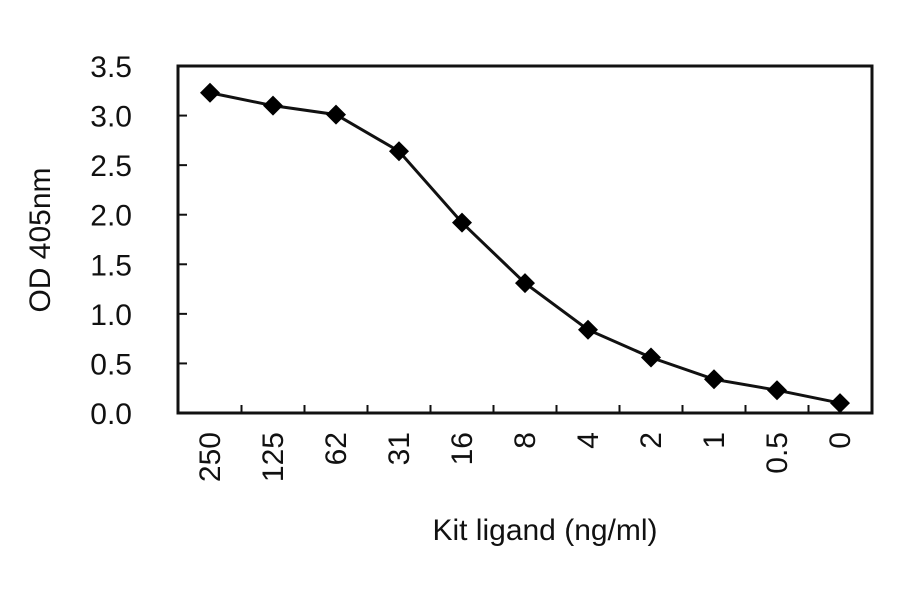 Image resolution: width=900 pixels, height=594 pixels. I want to click on x-tick-label: 2, so click(651, 440).